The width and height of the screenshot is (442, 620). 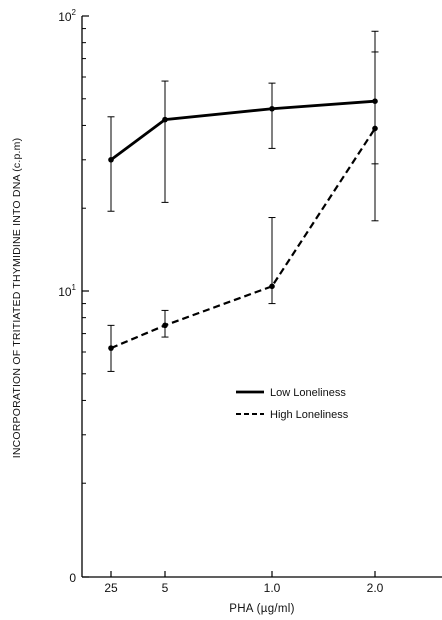 I want to click on legend-label: High Loneliness, so click(x=309, y=415).